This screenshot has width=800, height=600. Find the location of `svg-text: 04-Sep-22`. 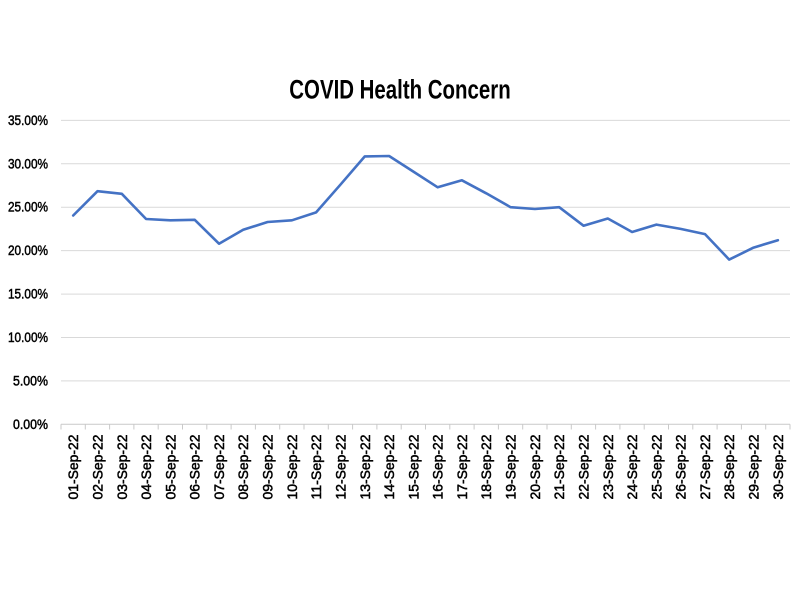

svg-text: 04-Sep-22 is located at coordinates (147, 466).